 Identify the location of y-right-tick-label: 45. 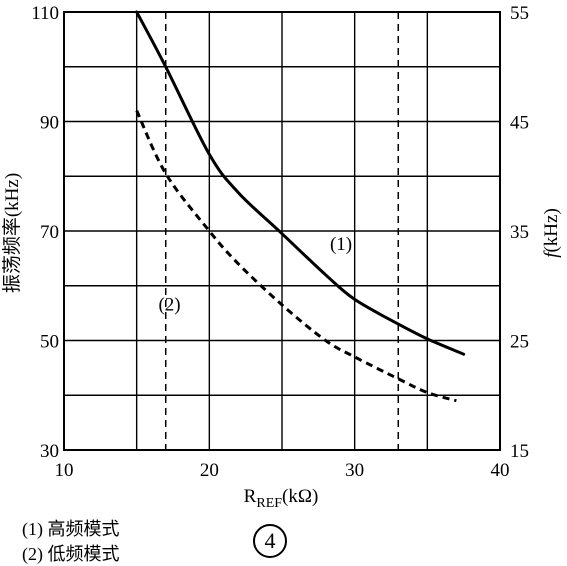
(519, 123).